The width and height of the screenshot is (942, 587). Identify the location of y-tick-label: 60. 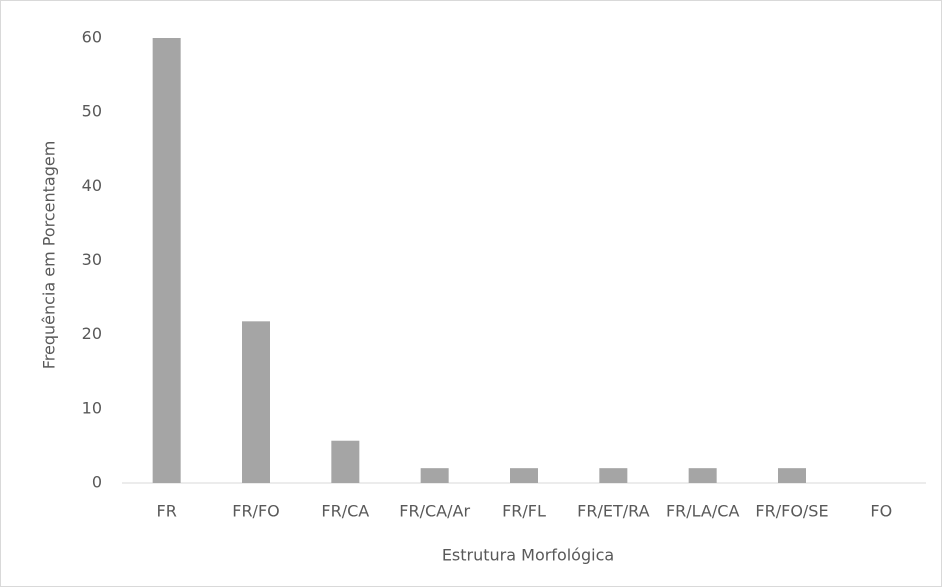
(92, 37).